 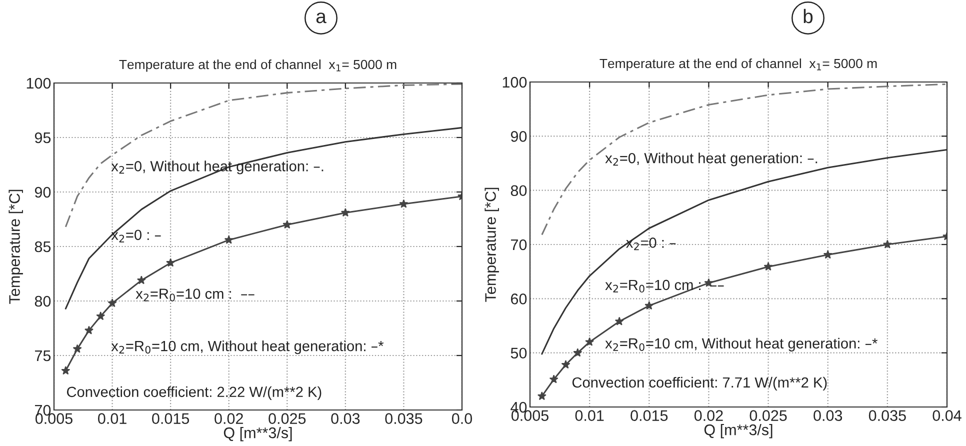 What do you see at coordinates (43, 356) in the screenshot?
I see `y-tick-label: 75` at bounding box center [43, 356].